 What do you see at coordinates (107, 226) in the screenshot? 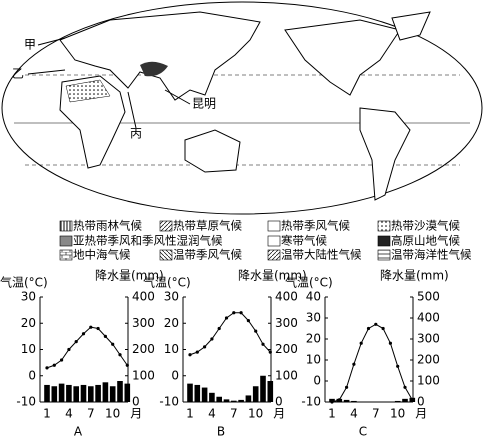
I see `legend-label: 热带雨林气候` at bounding box center [107, 226].